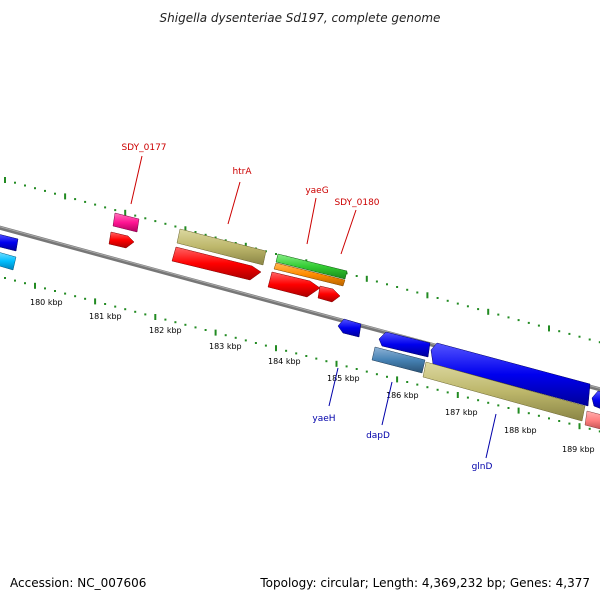 The width and height of the screenshot is (600, 600). What do you see at coordinates (121, 240) in the screenshot?
I see `gene-red-small` at bounding box center [121, 240].